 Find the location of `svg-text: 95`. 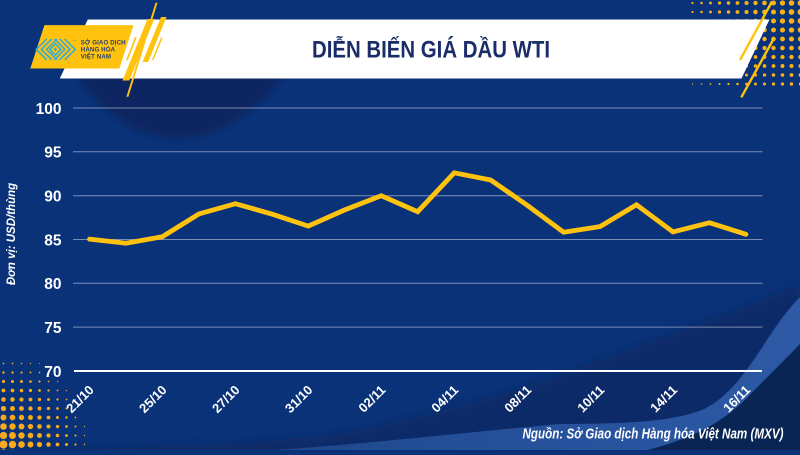

svg-text: 95 is located at coordinates (53, 153).